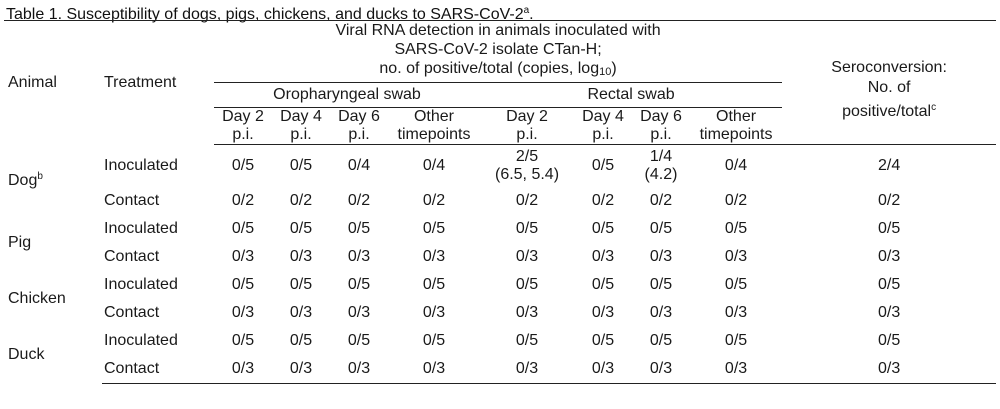 The width and height of the screenshot is (1000, 409). I want to click on col-header-rectal-day2: Day 2 p.i., so click(527, 125).